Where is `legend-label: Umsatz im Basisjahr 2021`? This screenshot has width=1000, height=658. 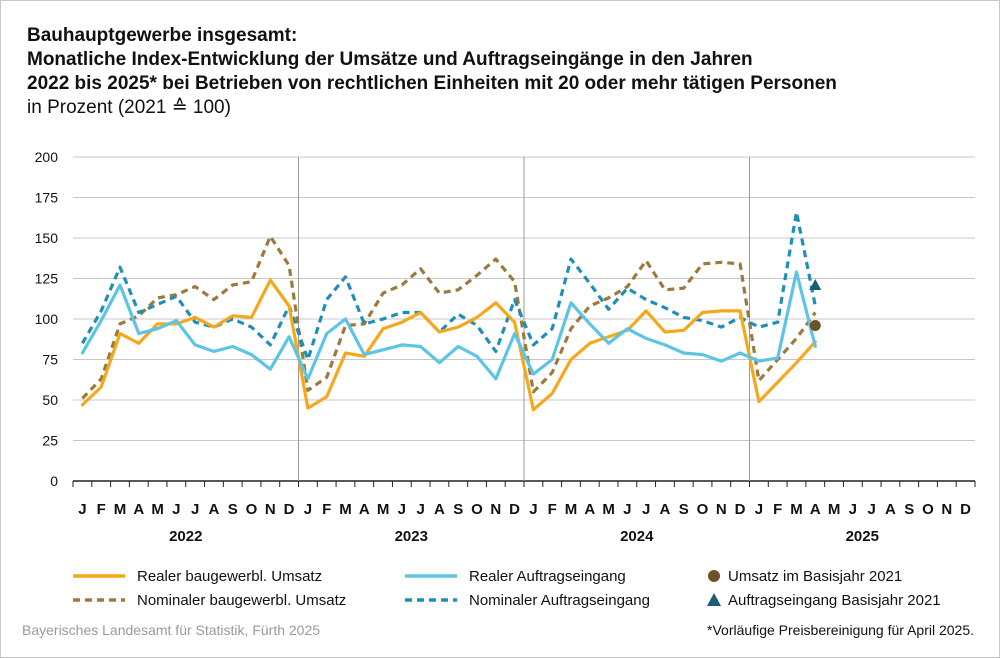 legend-label: Umsatz im Basisjahr 2021 is located at coordinates (815, 576).